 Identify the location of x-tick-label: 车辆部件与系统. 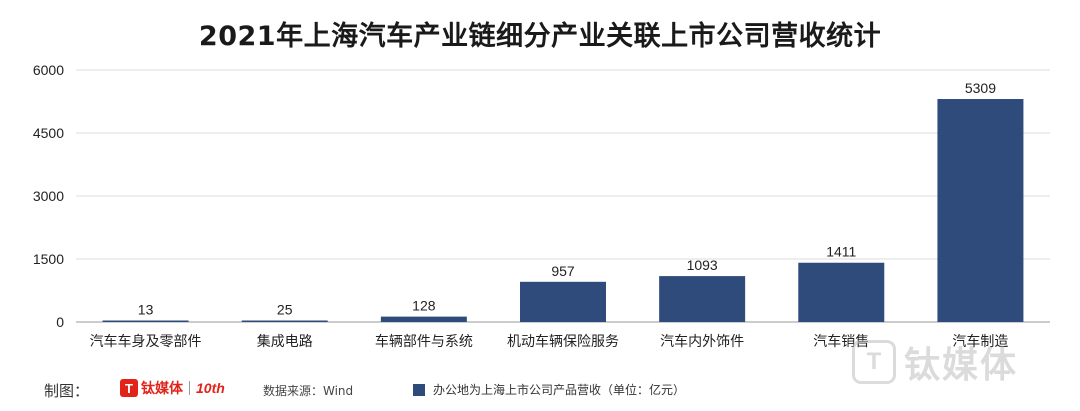
(424, 341).